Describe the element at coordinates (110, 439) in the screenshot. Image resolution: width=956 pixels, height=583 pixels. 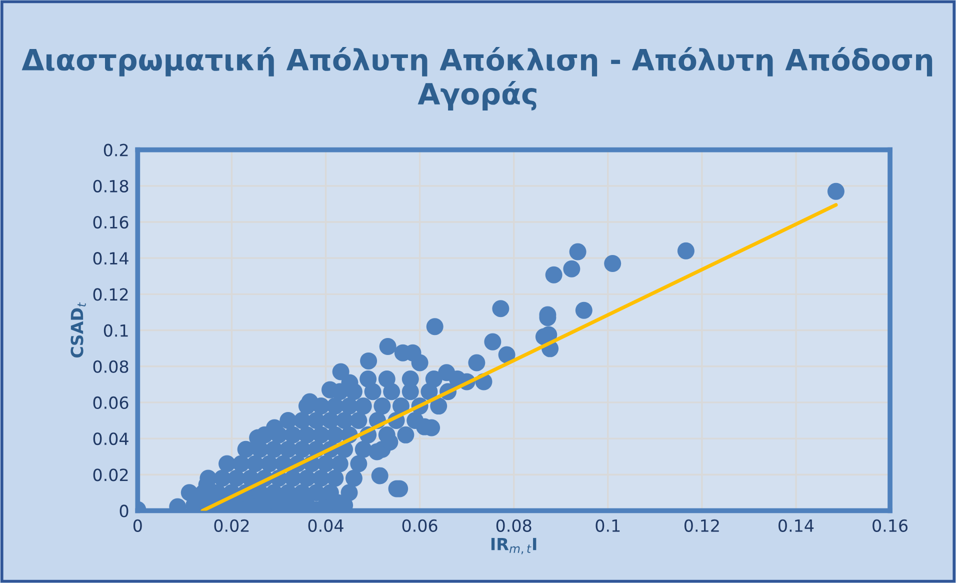
I see `y-tick-label: 0.04` at that location.